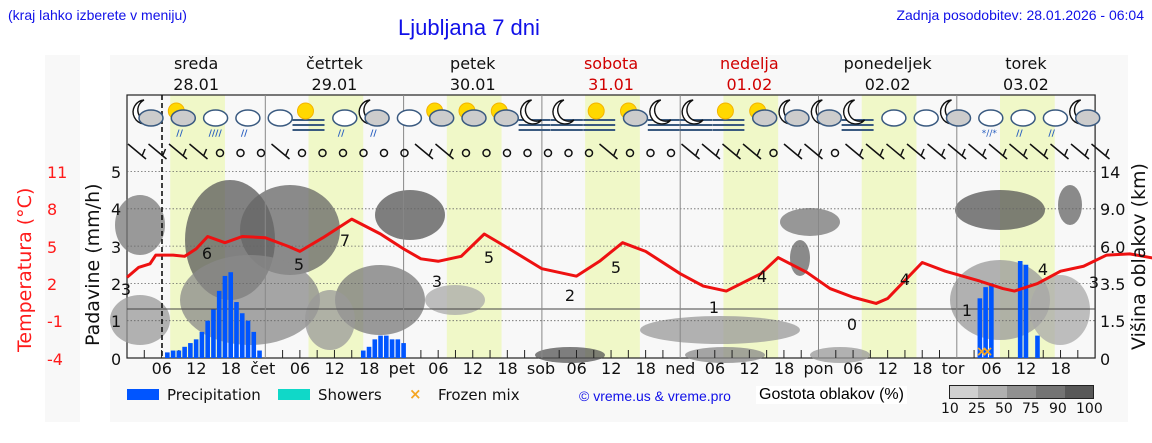  I want to click on temperature-axis-title: Temperatura (°C), so click(25, 269).